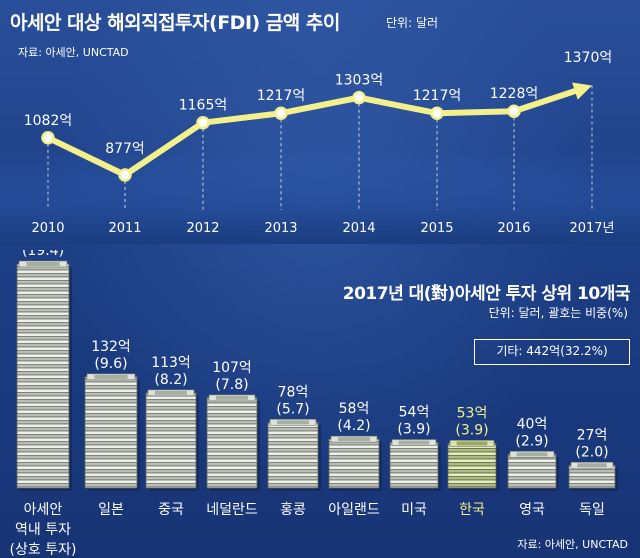 This screenshot has width=640, height=558. I want to click on series-line-arrow, so click(548, 100).